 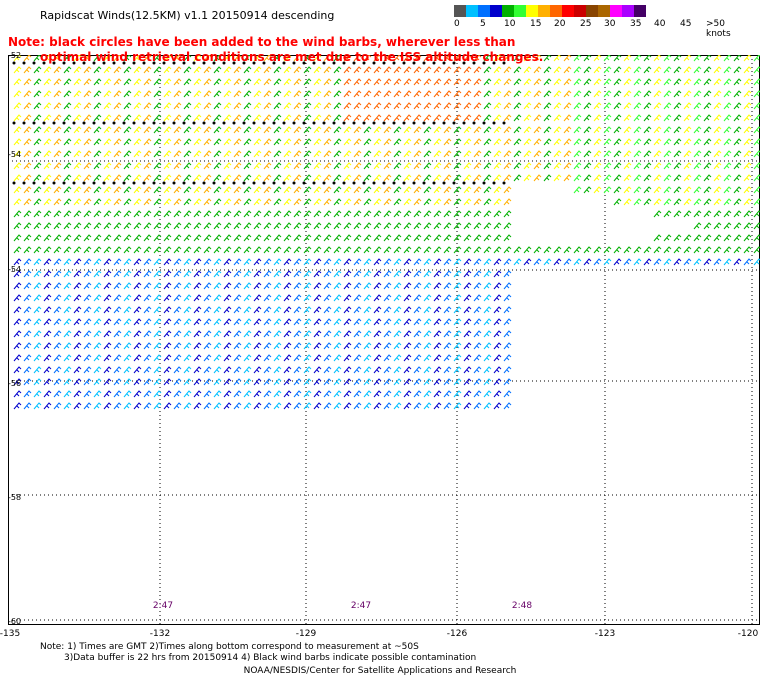 What do you see at coordinates (484, 11) in the screenshot?
I see `legend-swatch` at bounding box center [484, 11].